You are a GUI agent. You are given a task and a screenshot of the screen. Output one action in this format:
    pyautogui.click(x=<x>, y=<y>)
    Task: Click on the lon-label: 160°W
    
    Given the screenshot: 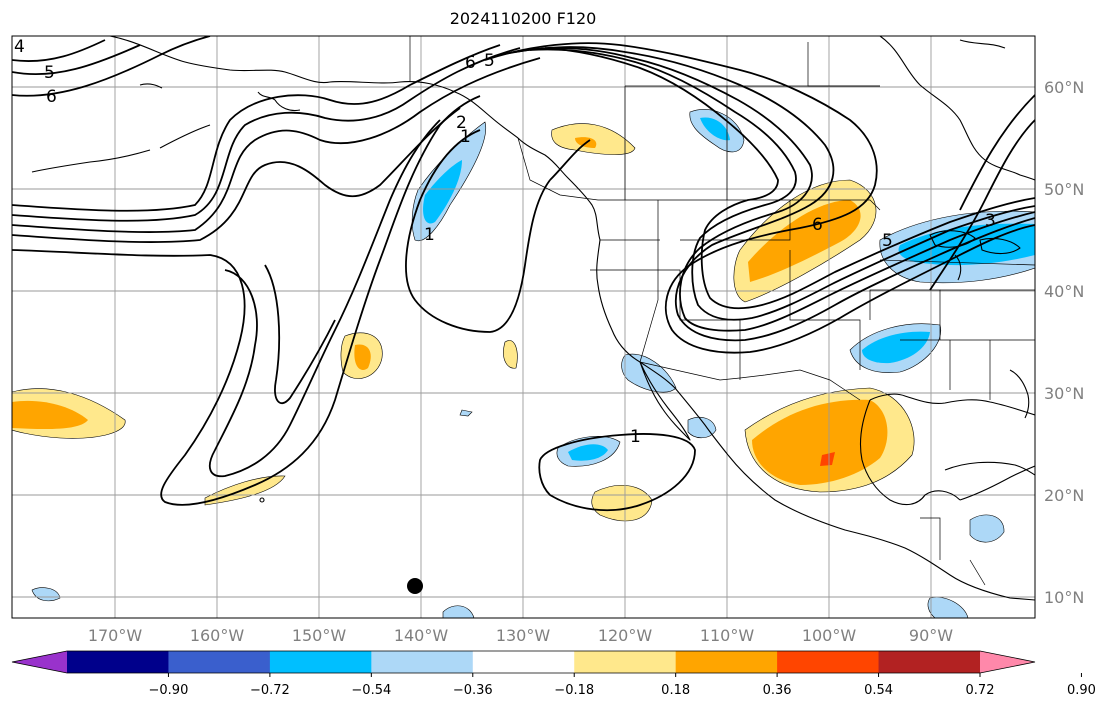 What is the action you would take?
    pyautogui.click(x=217, y=635)
    